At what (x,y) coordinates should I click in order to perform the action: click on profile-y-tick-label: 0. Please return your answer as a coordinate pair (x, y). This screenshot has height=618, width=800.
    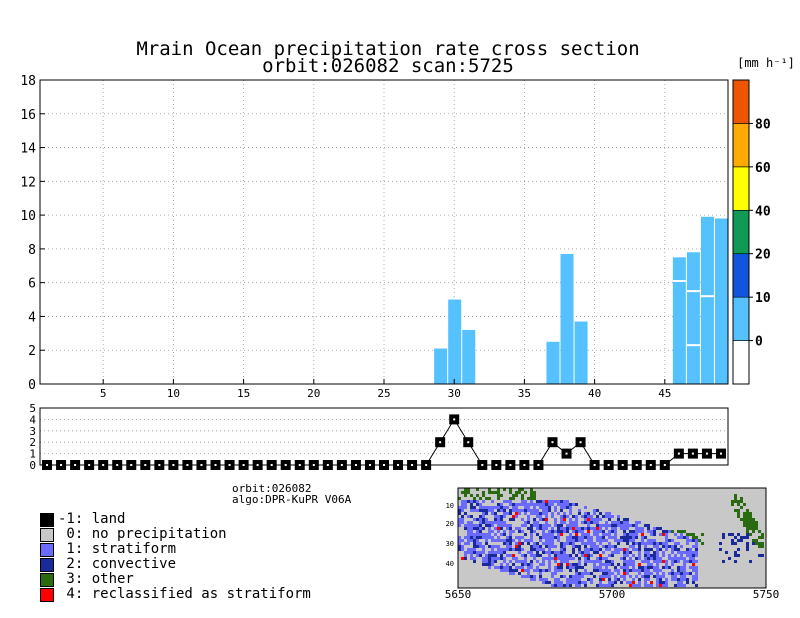
    Looking at the image, I should click on (32, 465).